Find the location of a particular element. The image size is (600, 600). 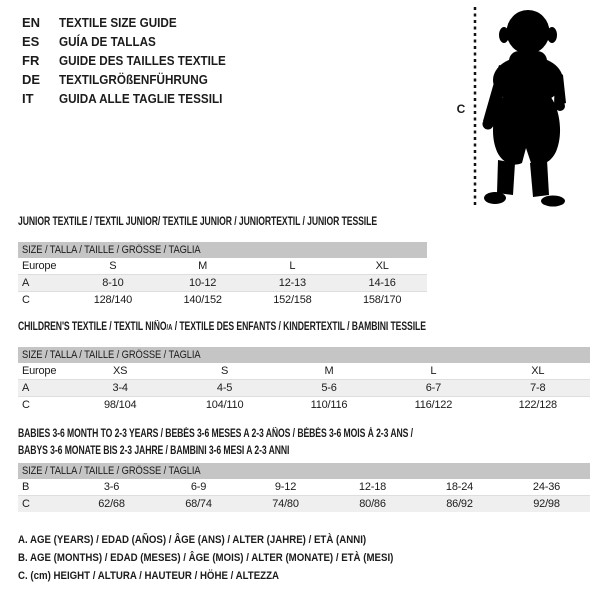

height-label: C is located at coordinates (461, 109).